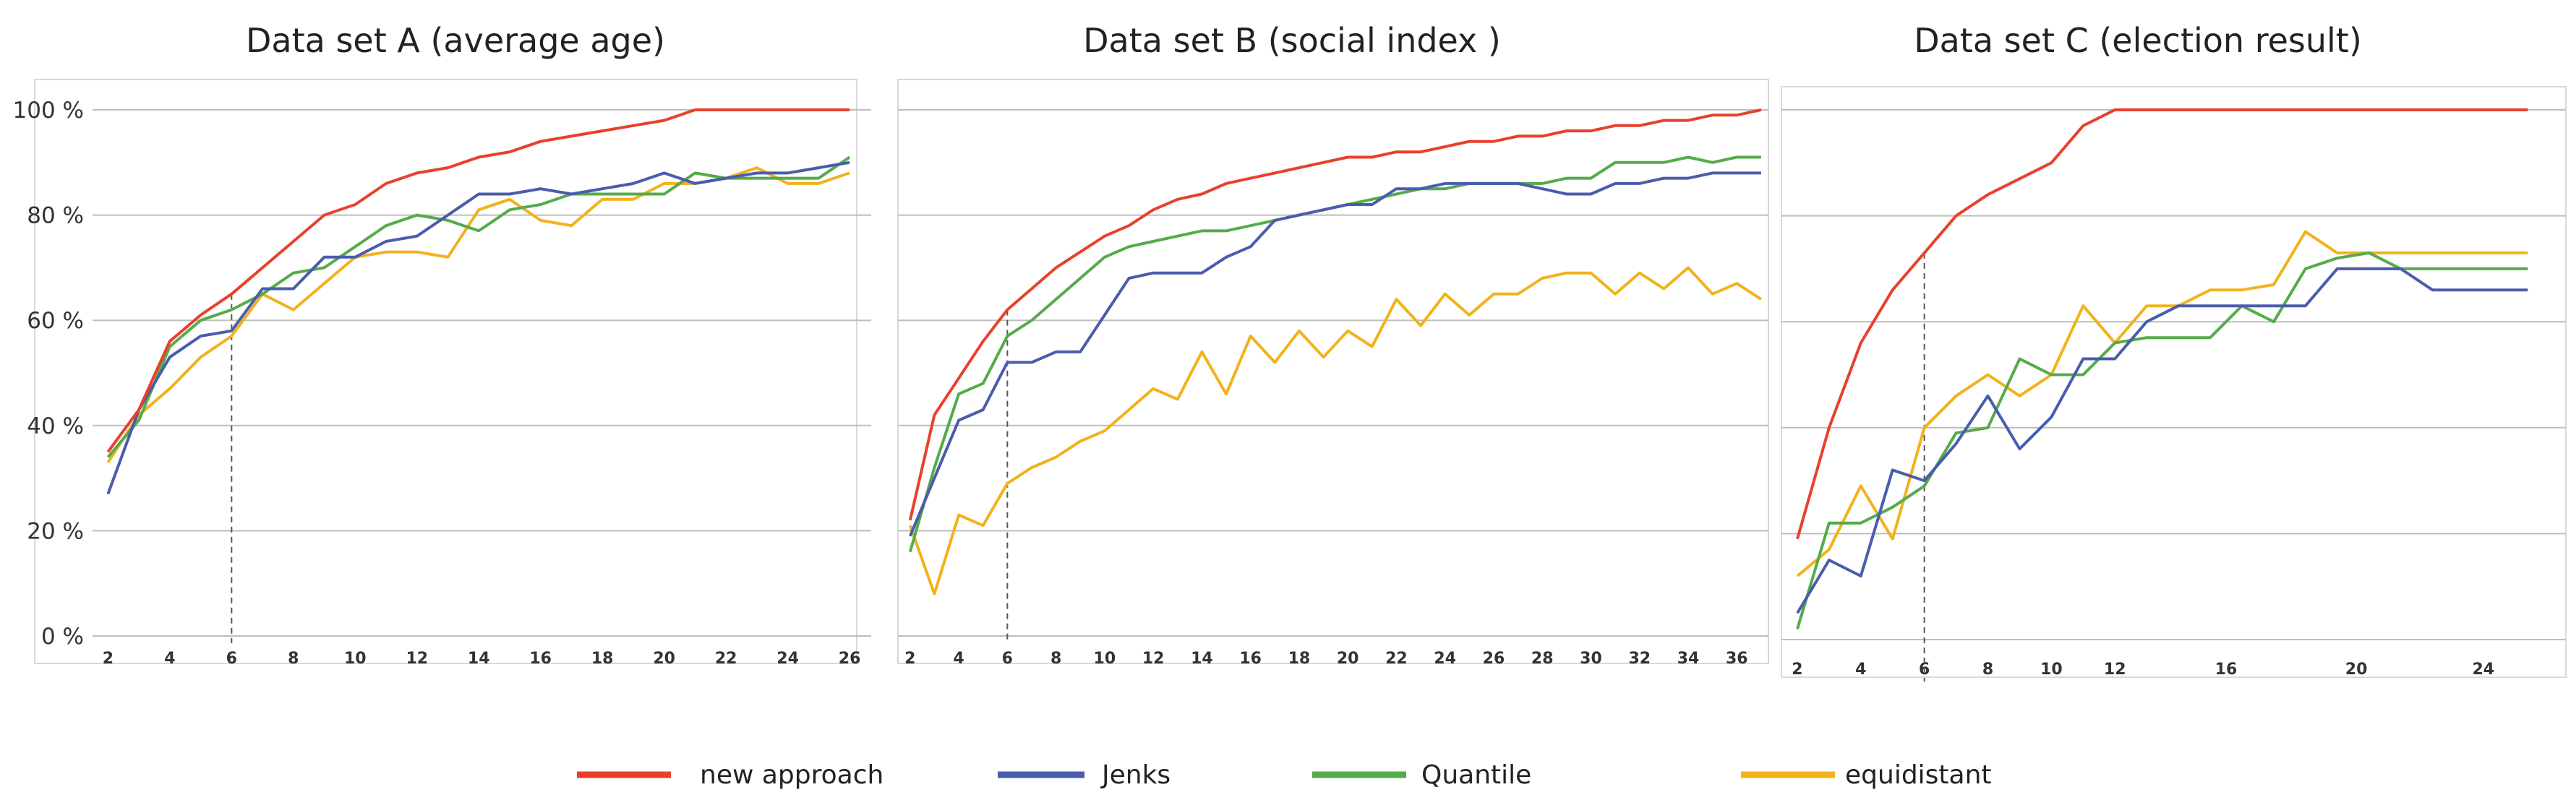  I want to click on y-tick-label: 60 %, so click(55, 321).